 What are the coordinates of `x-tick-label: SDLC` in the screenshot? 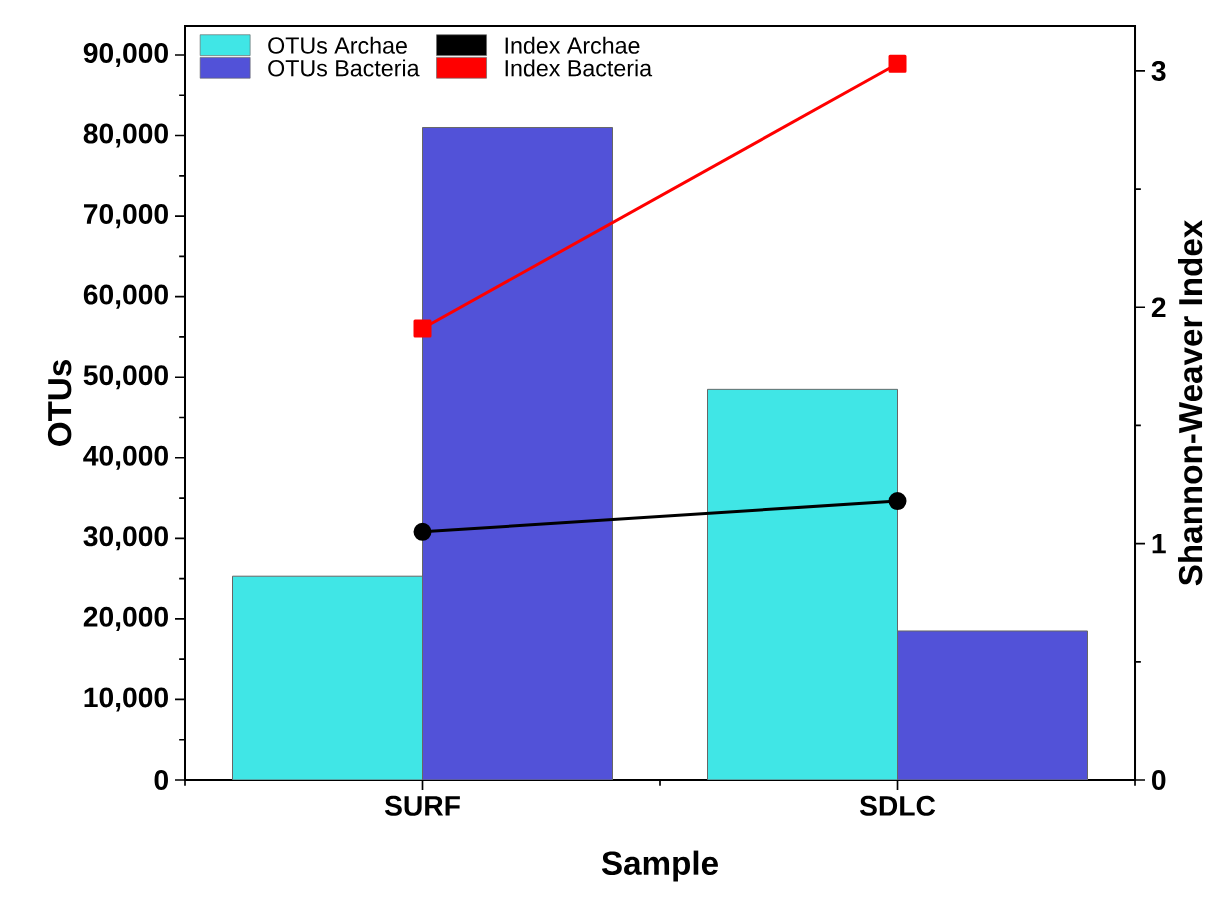 It's located at (897, 805).